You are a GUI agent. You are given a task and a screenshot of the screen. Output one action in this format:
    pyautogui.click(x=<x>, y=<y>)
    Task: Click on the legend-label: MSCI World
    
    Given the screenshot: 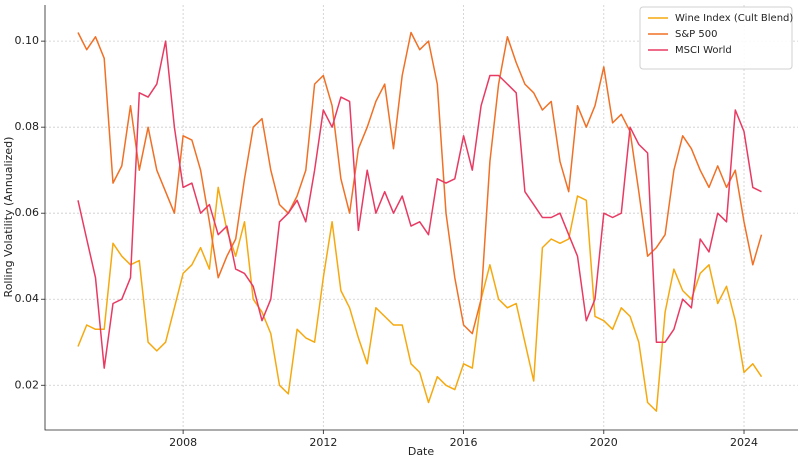 What is the action you would take?
    pyautogui.click(x=703, y=50)
    